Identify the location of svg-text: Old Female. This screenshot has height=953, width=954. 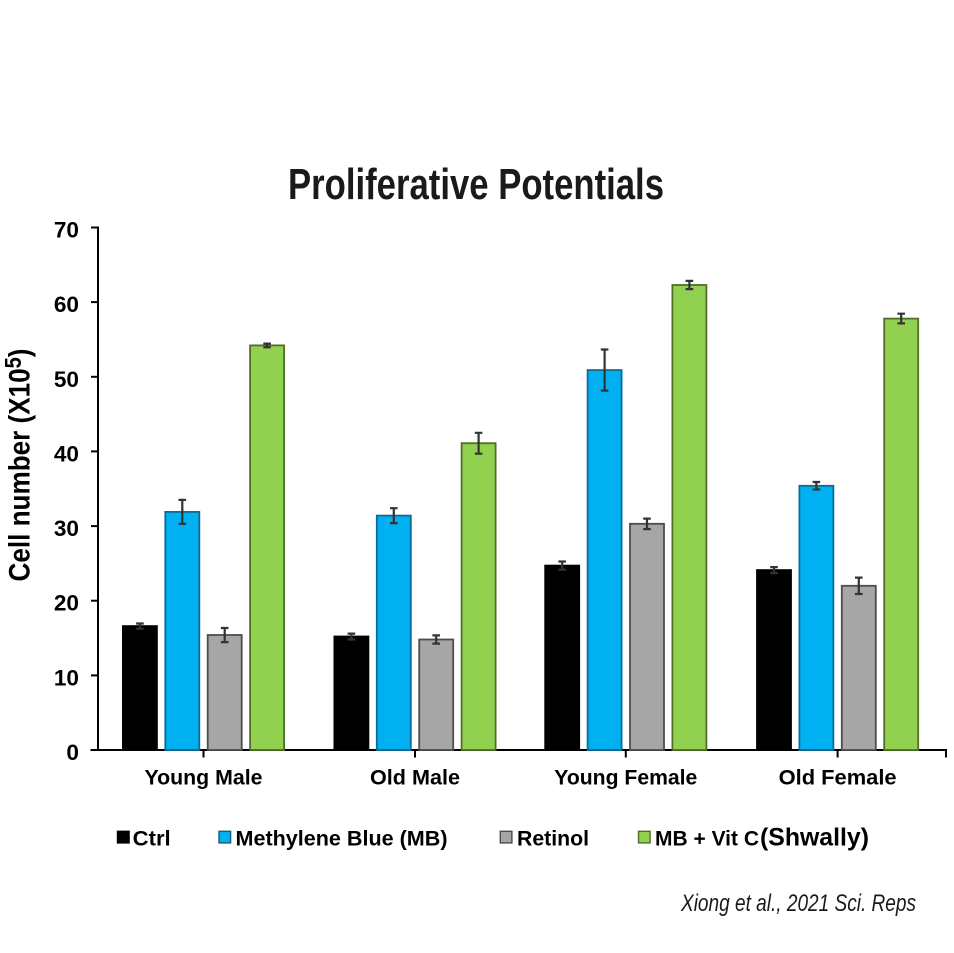
(838, 778).